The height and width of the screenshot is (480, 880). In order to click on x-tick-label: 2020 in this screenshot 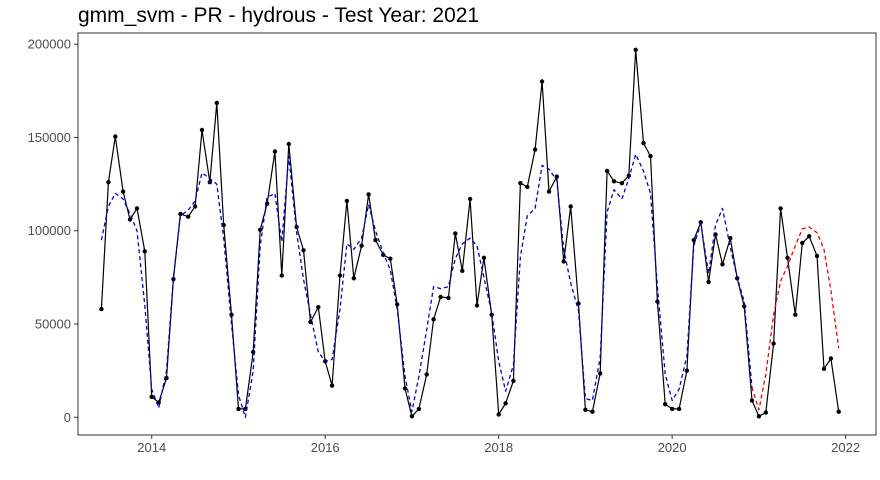, I will do `click(672, 447)`.